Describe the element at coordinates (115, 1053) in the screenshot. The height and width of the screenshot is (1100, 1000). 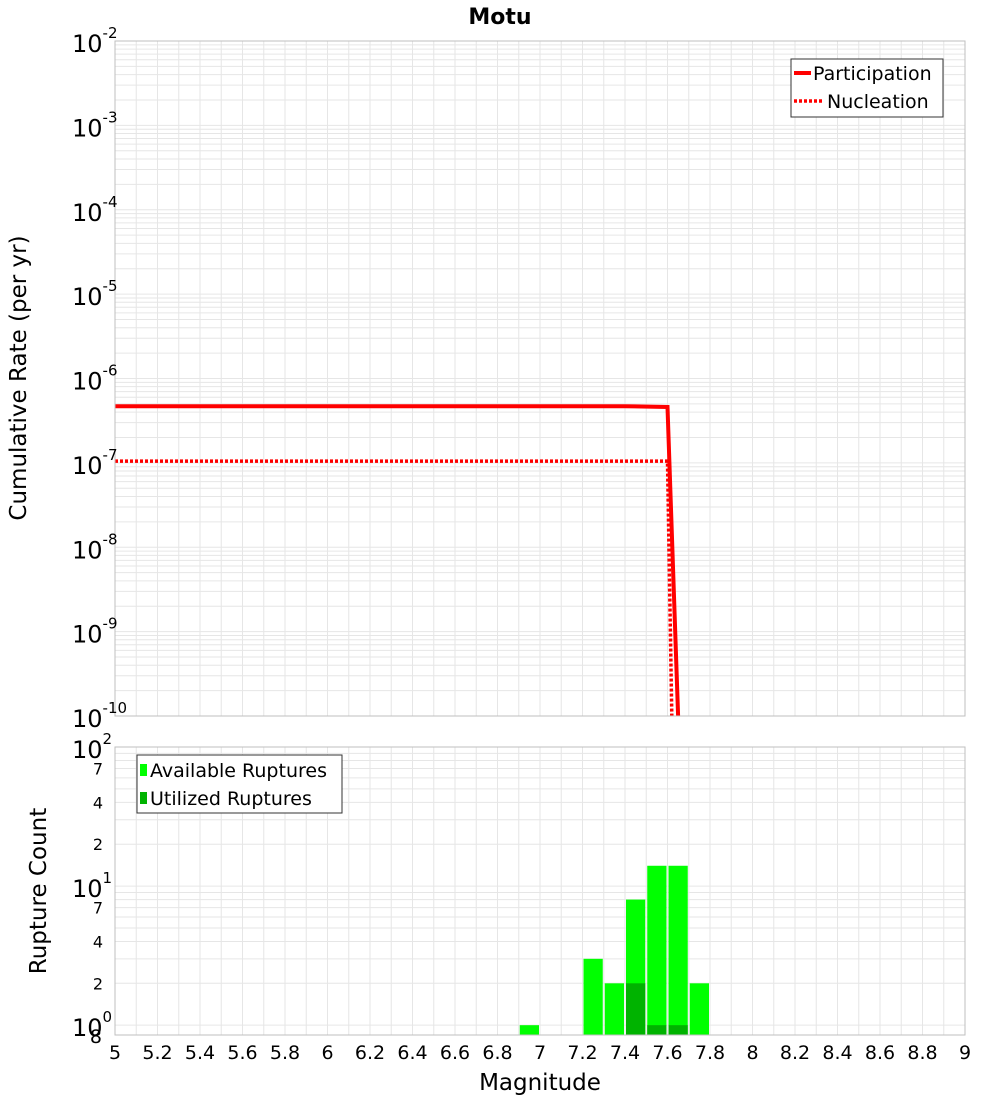
I see `x-tick-label: 5` at that location.